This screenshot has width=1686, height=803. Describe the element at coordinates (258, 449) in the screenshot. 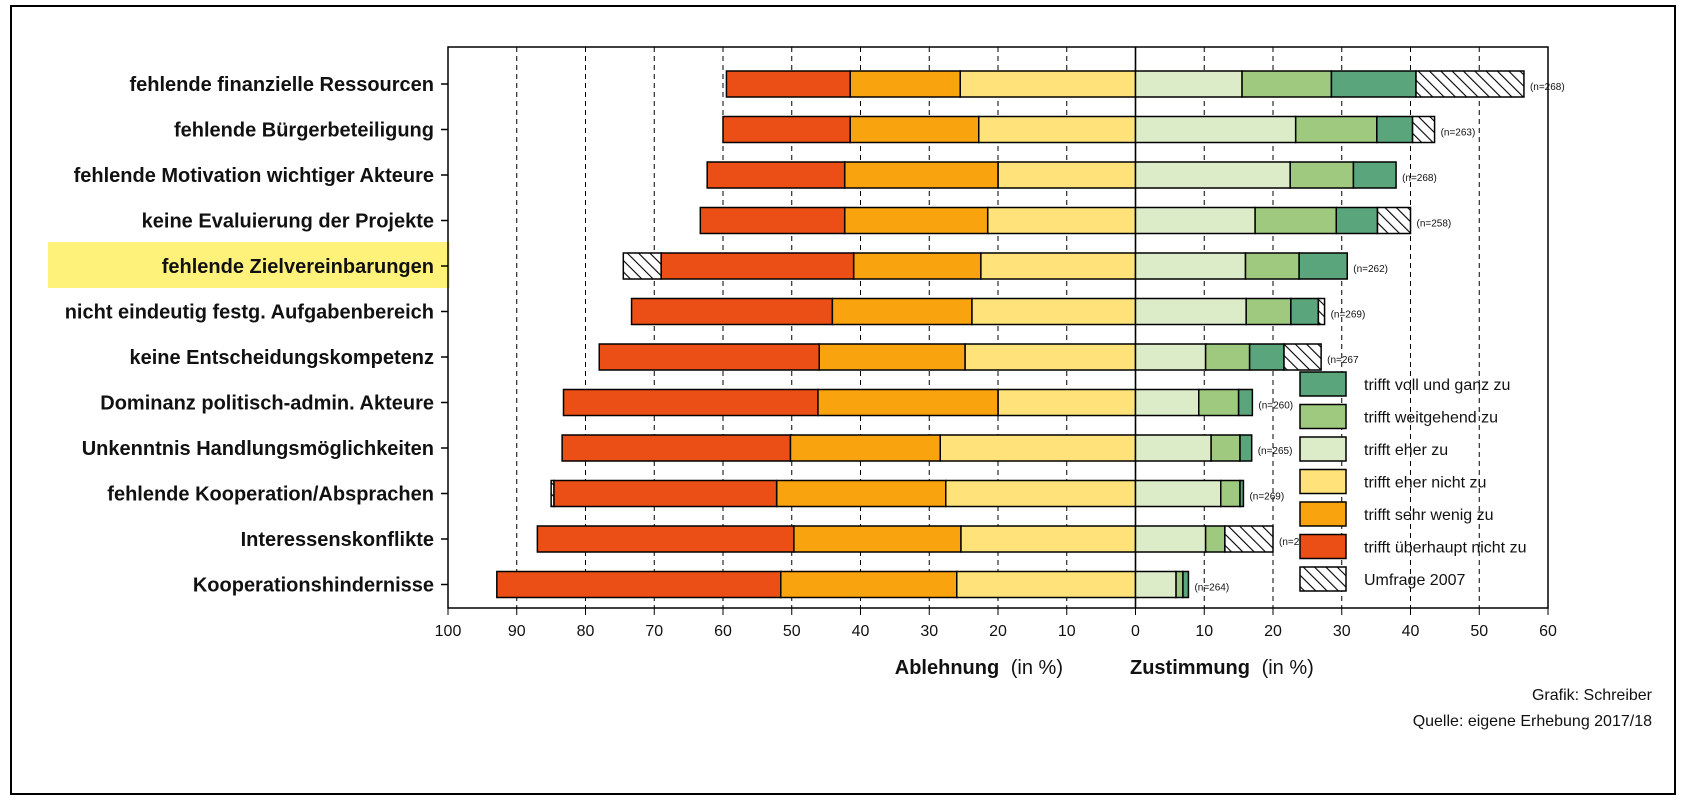

I see `category-label: Unkenntnis Handlungsmöglichkeiten` at that location.